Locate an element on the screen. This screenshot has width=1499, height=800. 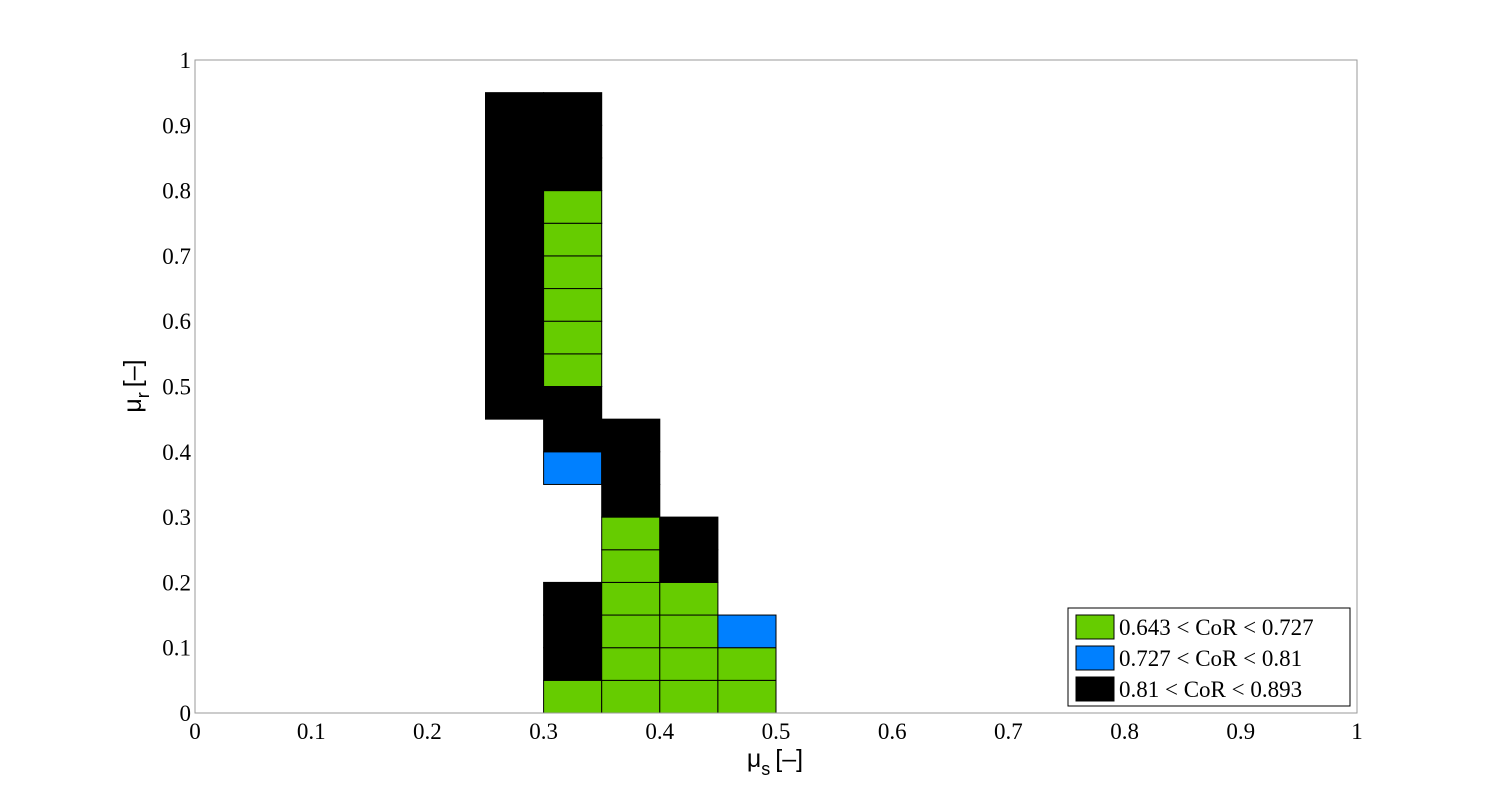
x-axis-label-unit: [–] is located at coordinates (789, 759).